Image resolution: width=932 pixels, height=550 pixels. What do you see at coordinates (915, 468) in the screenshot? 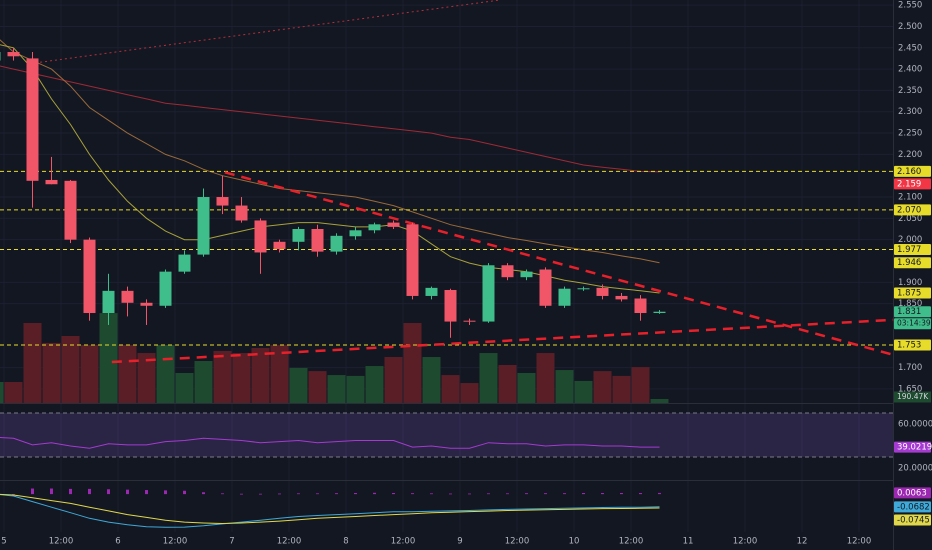
I see `rsi-tick-label: 20.0000` at bounding box center [915, 468].